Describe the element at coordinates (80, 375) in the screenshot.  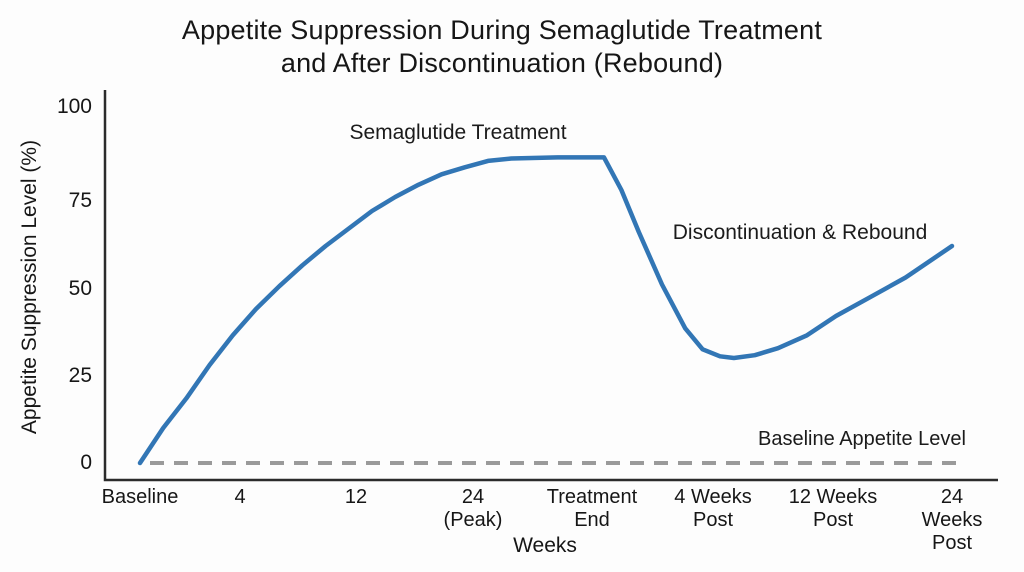
I see `y-tick-25: 25` at that location.